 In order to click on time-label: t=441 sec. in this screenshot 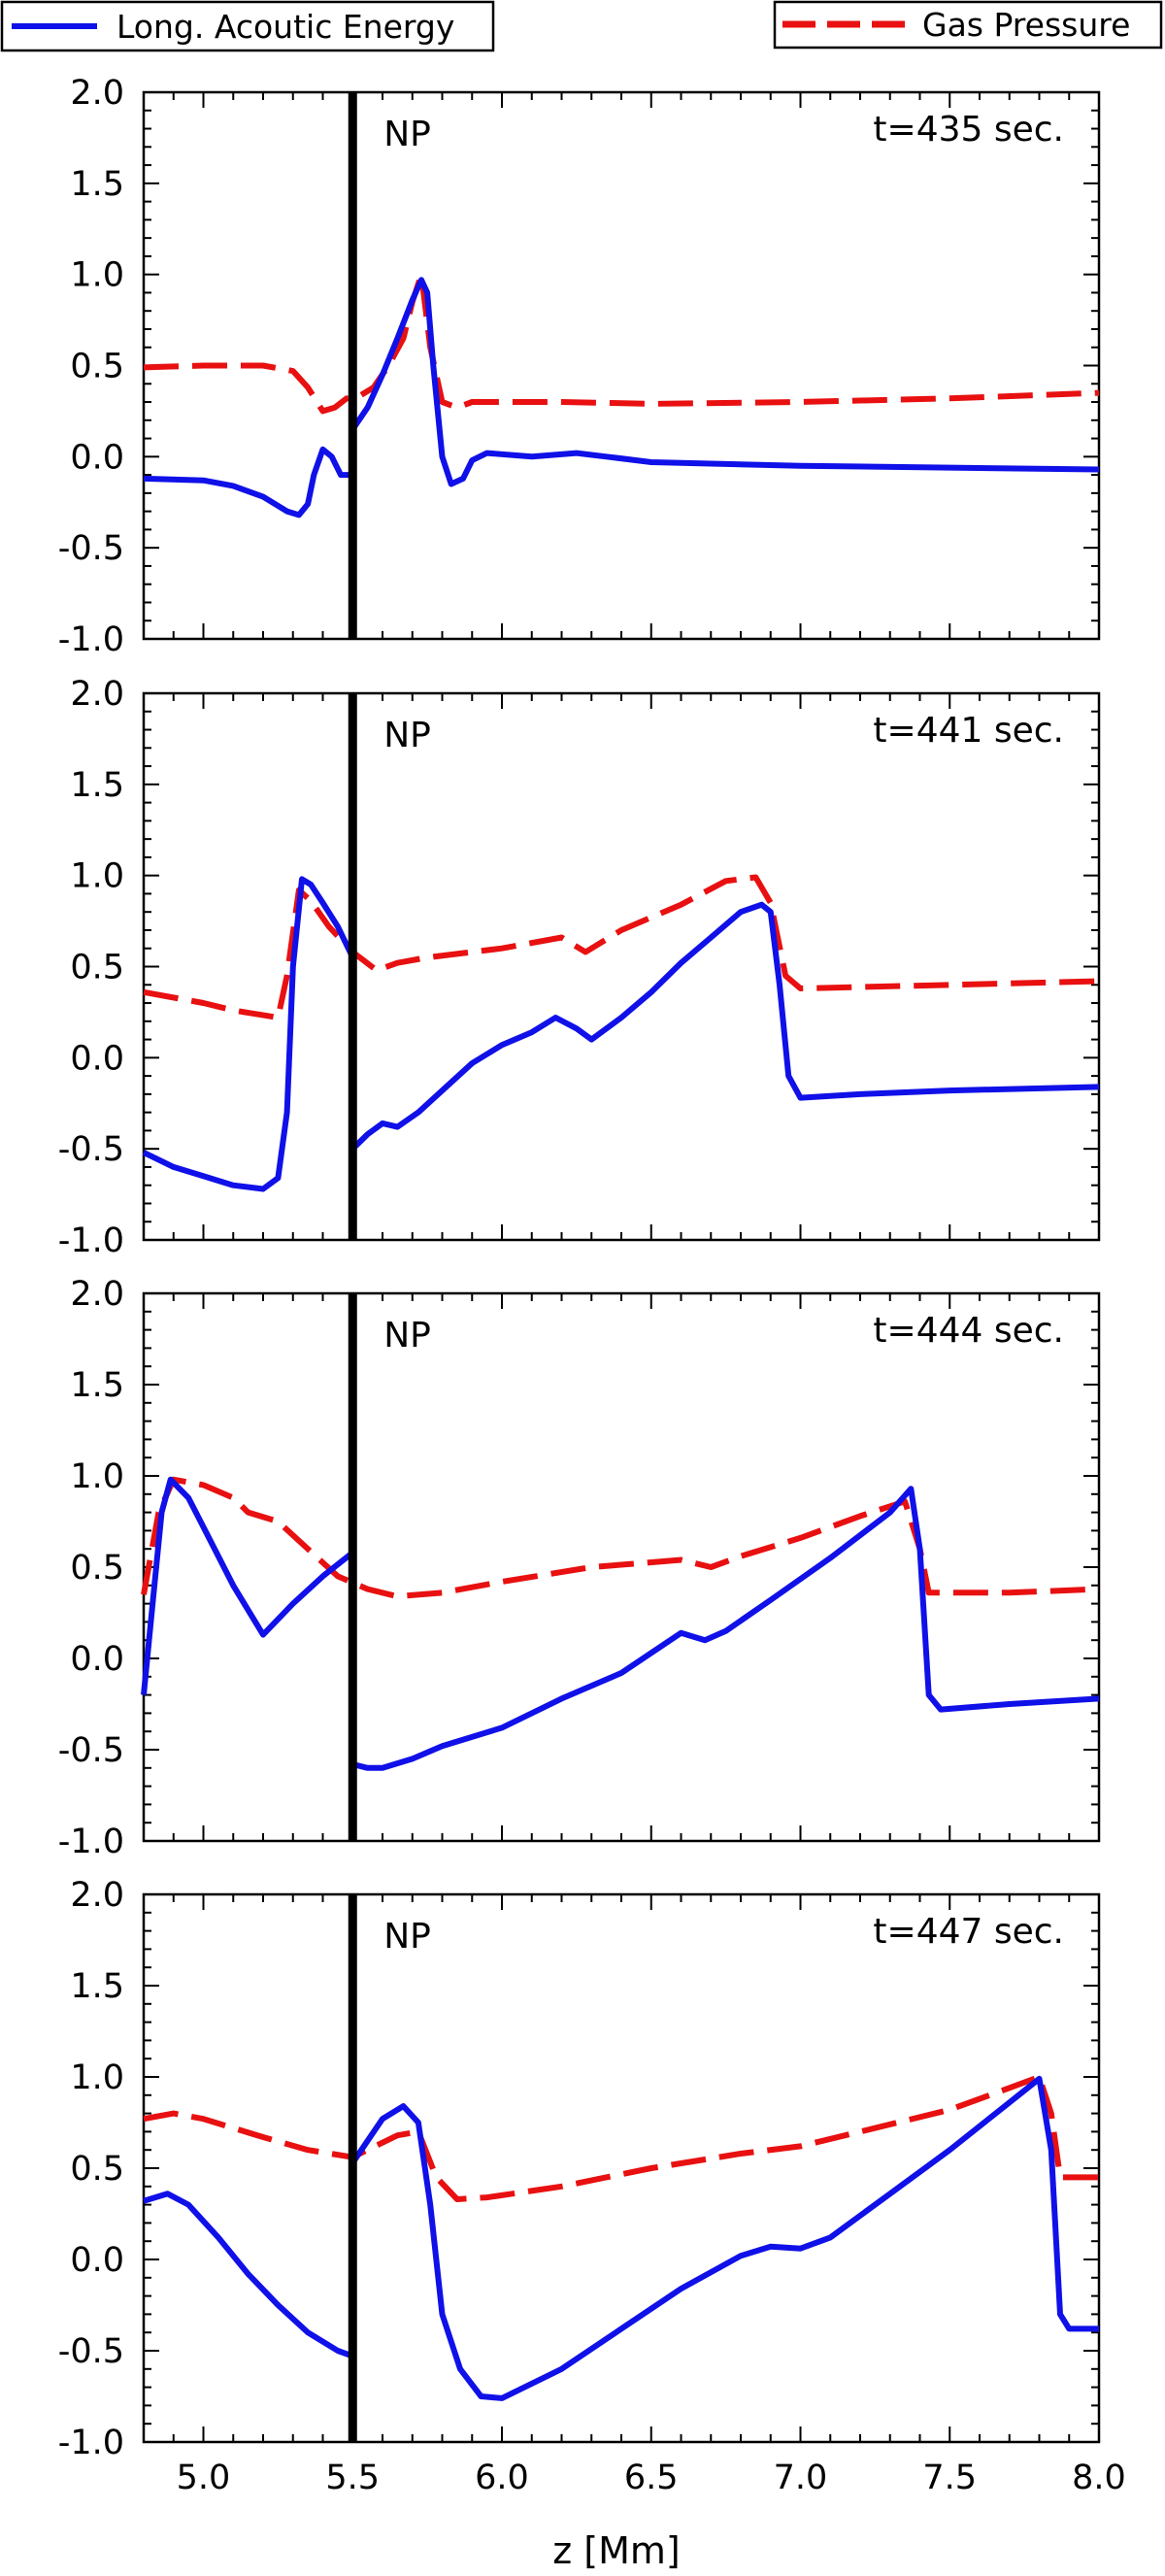, I will do `click(968, 731)`.